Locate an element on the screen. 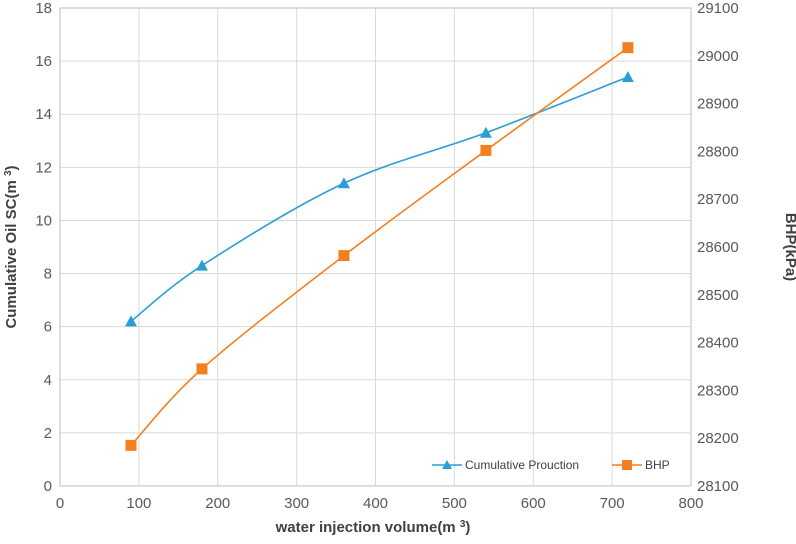  x-tick-label: 400 is located at coordinates (375, 503).